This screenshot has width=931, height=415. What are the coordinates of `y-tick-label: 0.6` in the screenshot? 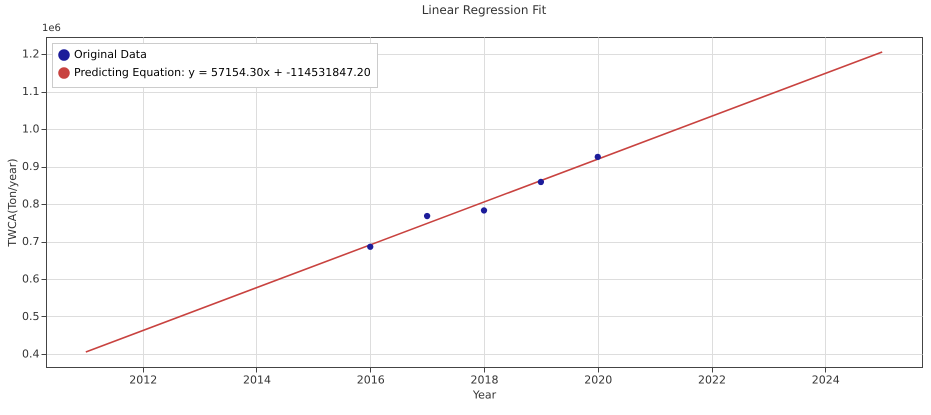 It's located at (31, 279).